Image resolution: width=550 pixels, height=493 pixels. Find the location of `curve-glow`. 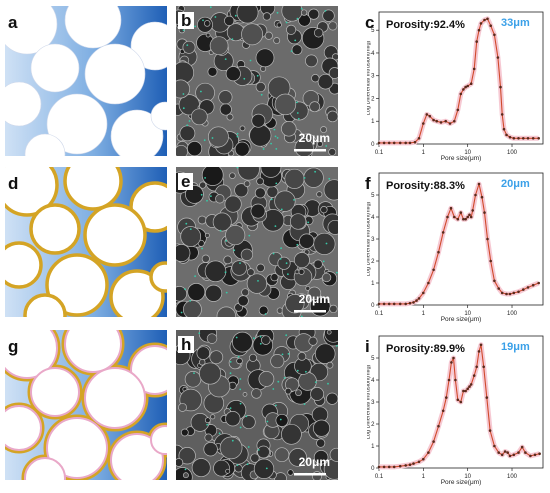

curve-glow is located at coordinates (460, 406).